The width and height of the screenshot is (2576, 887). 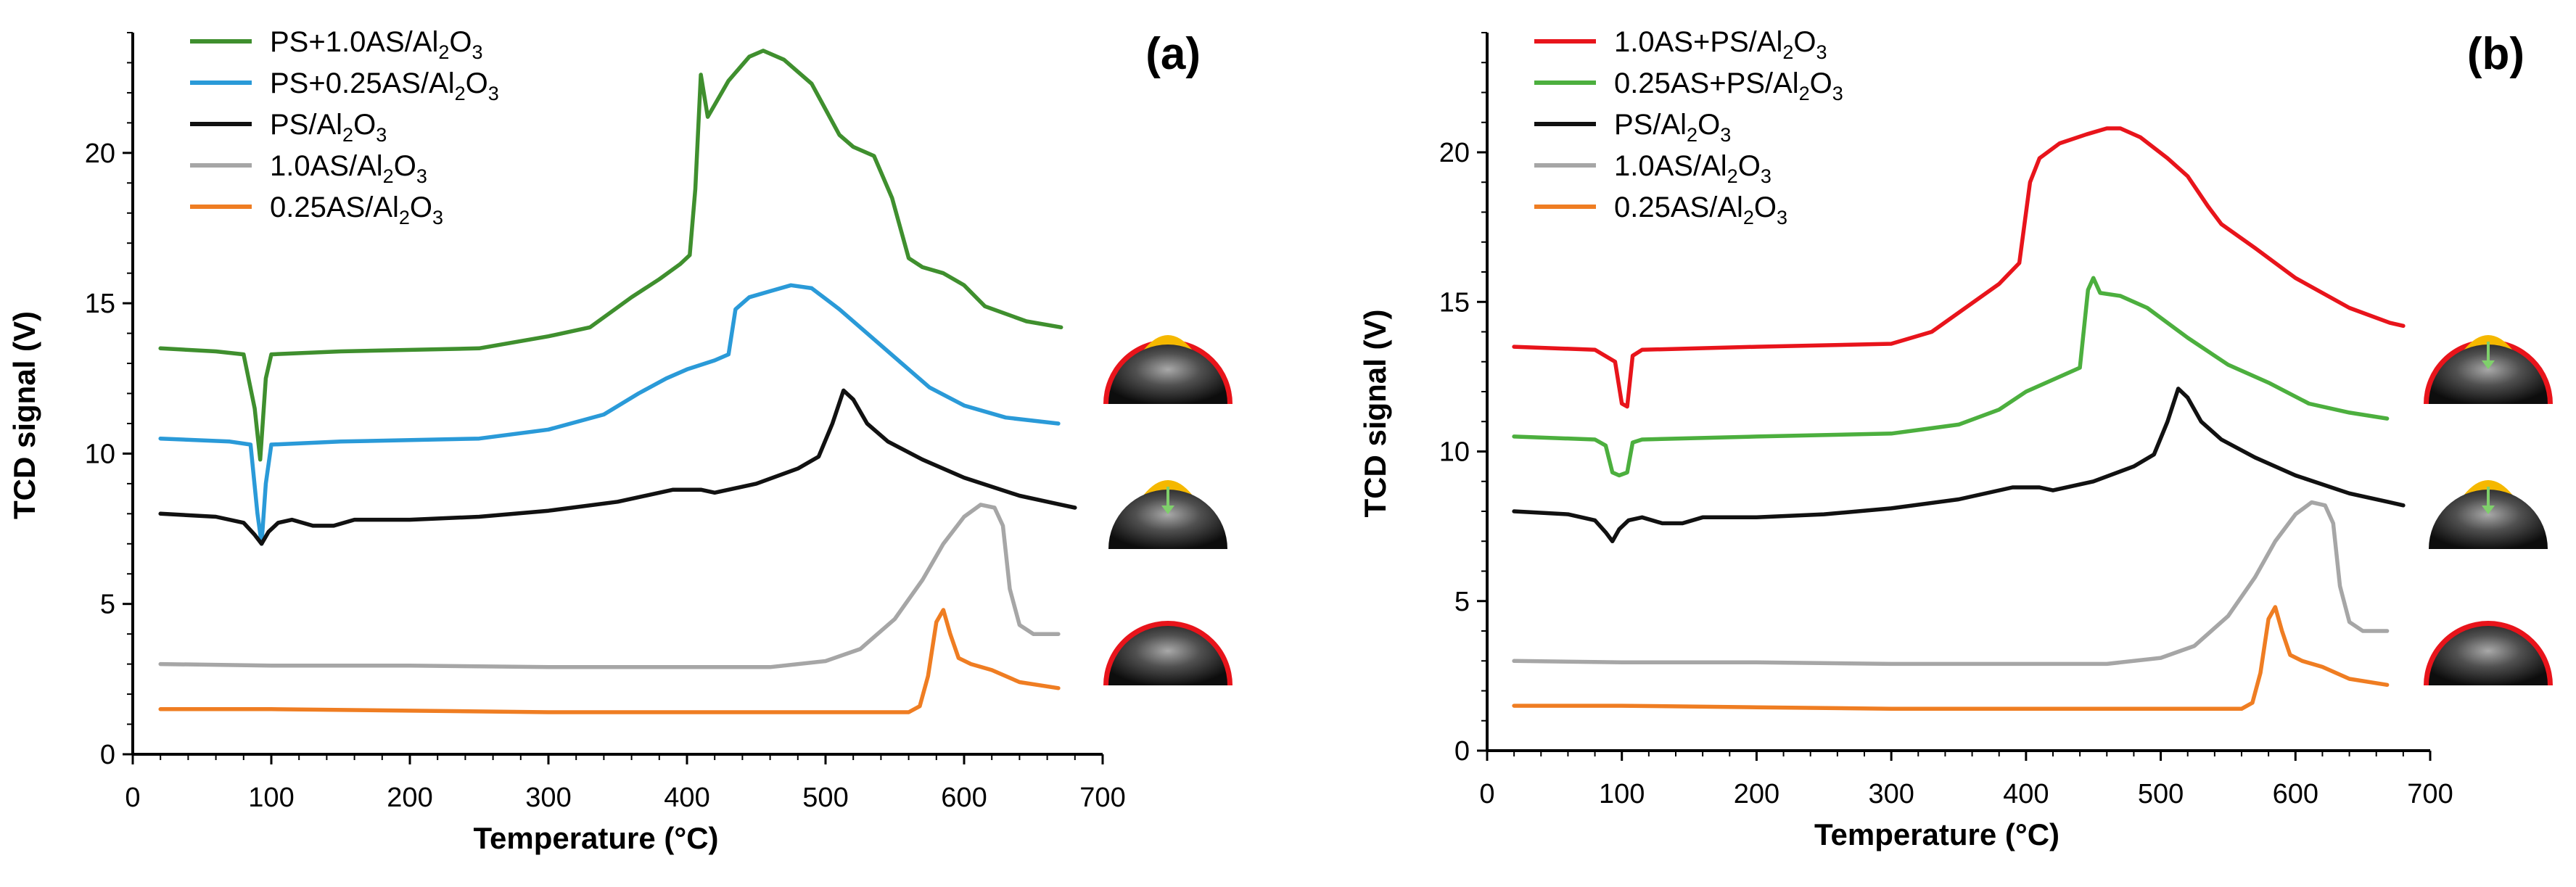 I want to click on panel-label: (a), so click(x=1173, y=54).